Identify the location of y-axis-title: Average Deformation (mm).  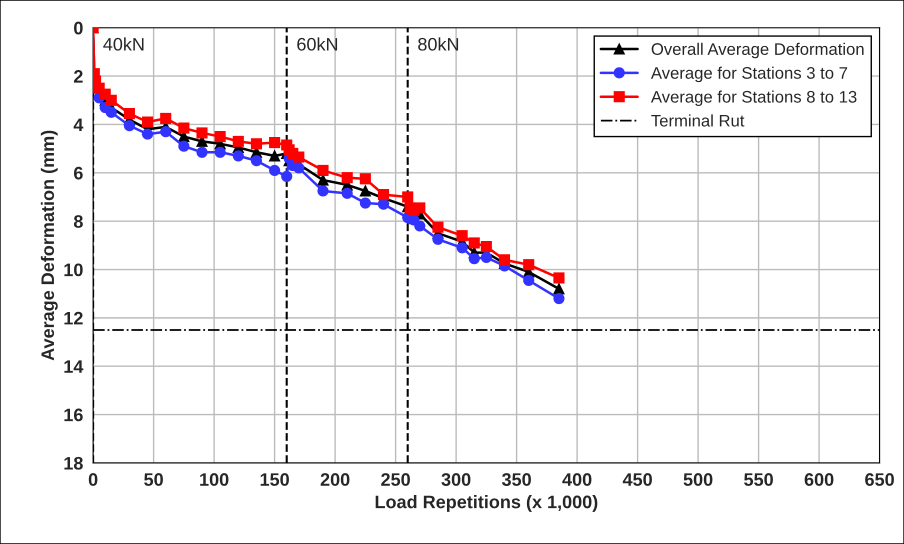
(49, 245).